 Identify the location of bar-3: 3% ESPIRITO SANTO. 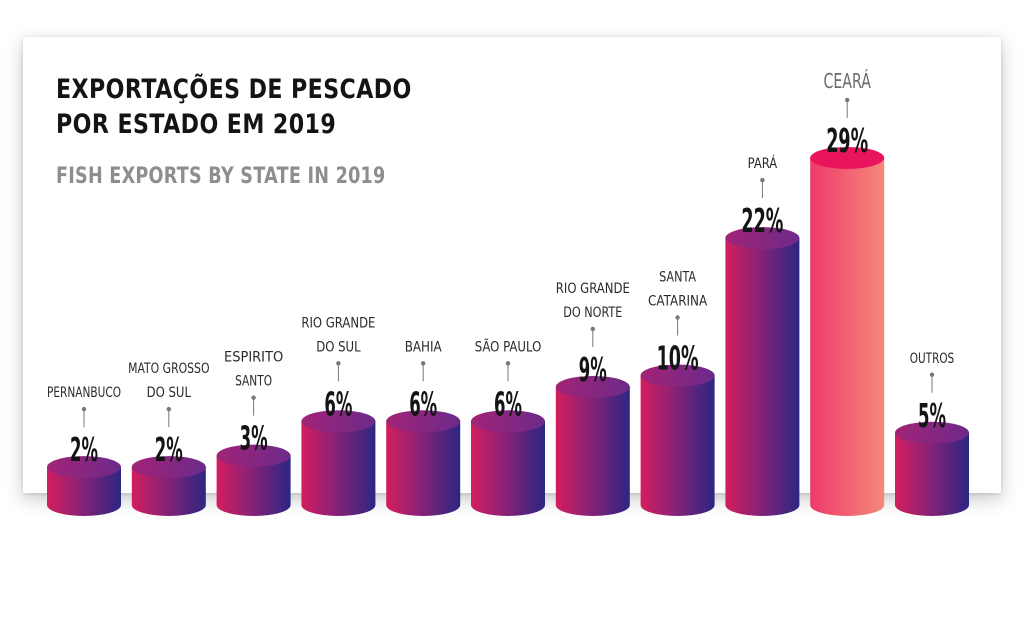
(253, 433).